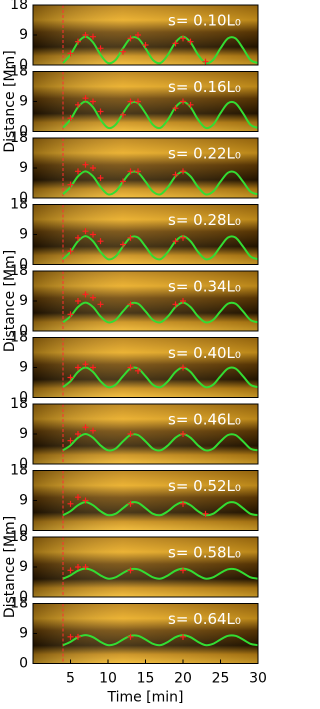 The height and width of the screenshot is (709, 320). I want to click on panel: 0 9 18 s= 0.46L₀, so click(134, 434).